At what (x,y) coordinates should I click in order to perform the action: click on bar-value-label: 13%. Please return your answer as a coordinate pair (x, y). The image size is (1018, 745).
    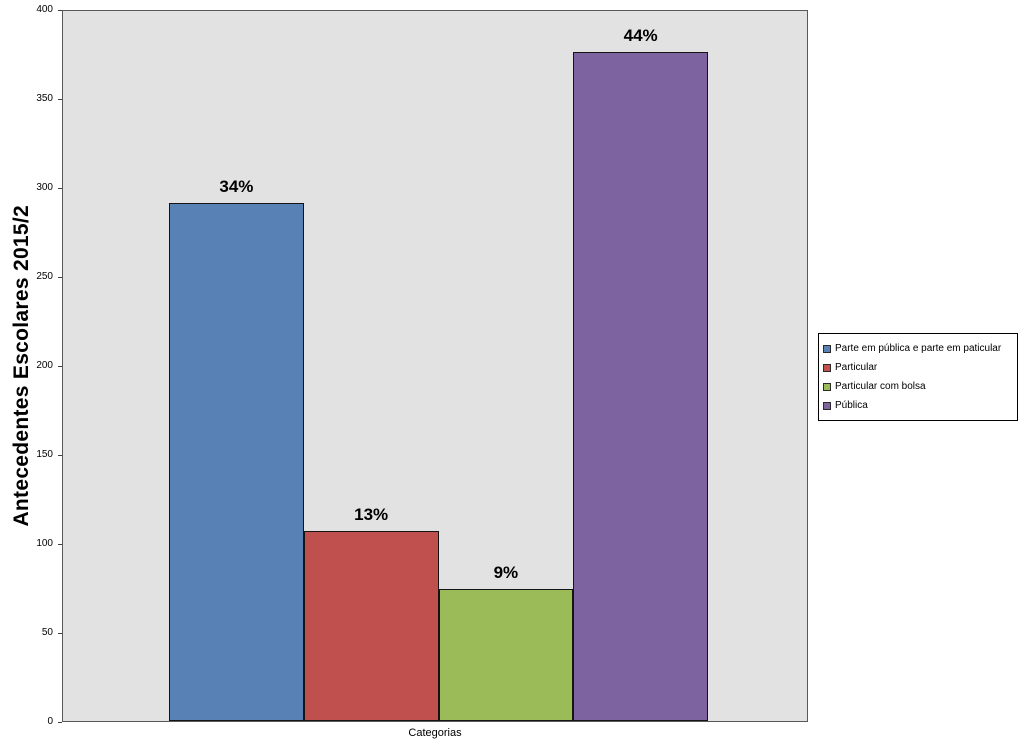
    Looking at the image, I should click on (371, 514).